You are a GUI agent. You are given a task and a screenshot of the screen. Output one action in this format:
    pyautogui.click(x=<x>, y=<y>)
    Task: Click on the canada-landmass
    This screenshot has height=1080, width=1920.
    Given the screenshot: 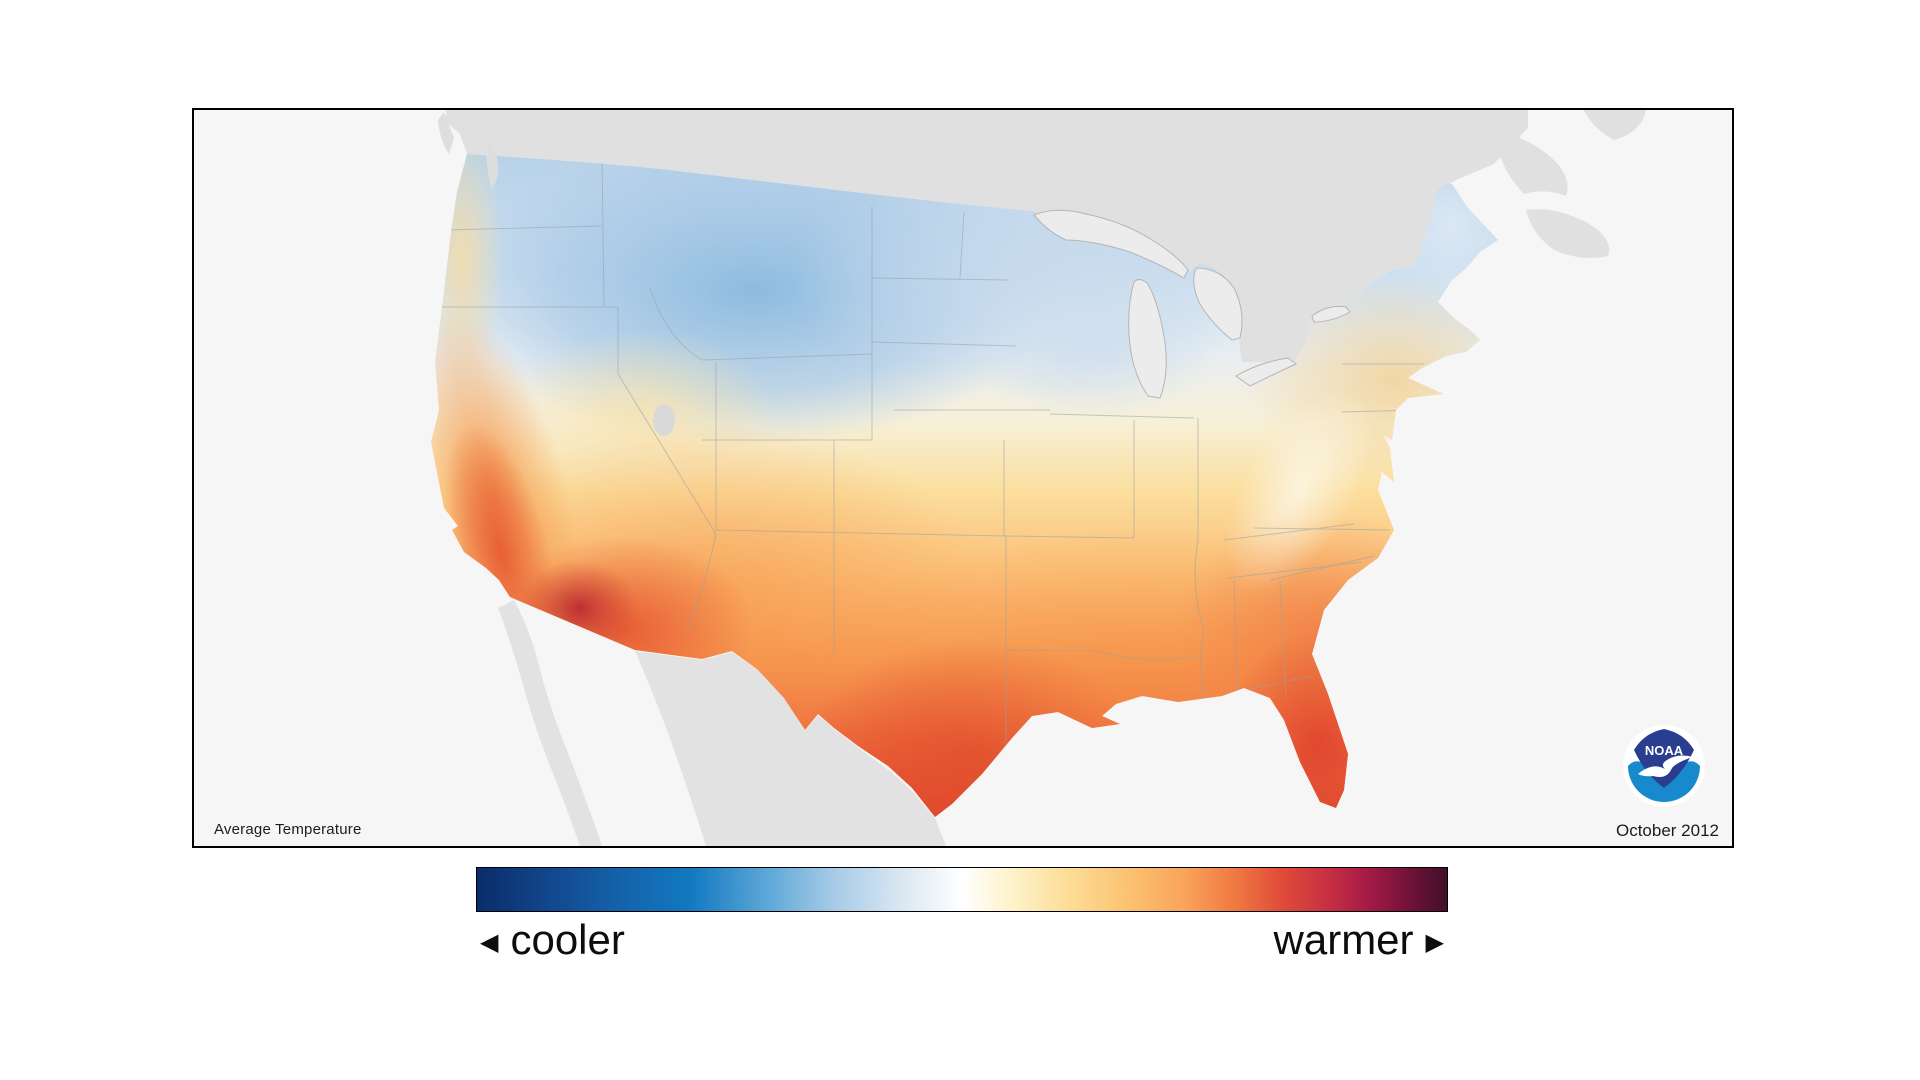 What is the action you would take?
    pyautogui.click(x=987, y=236)
    